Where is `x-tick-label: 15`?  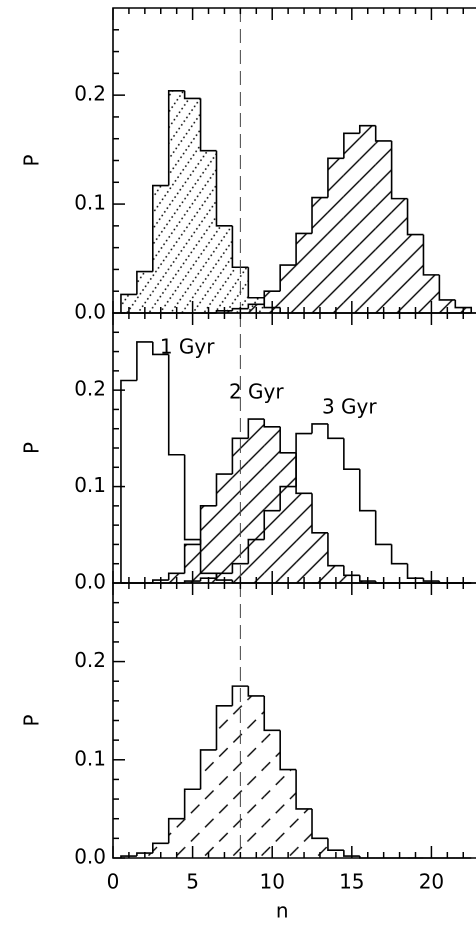
x-tick-label: 15 is located at coordinates (351, 882).